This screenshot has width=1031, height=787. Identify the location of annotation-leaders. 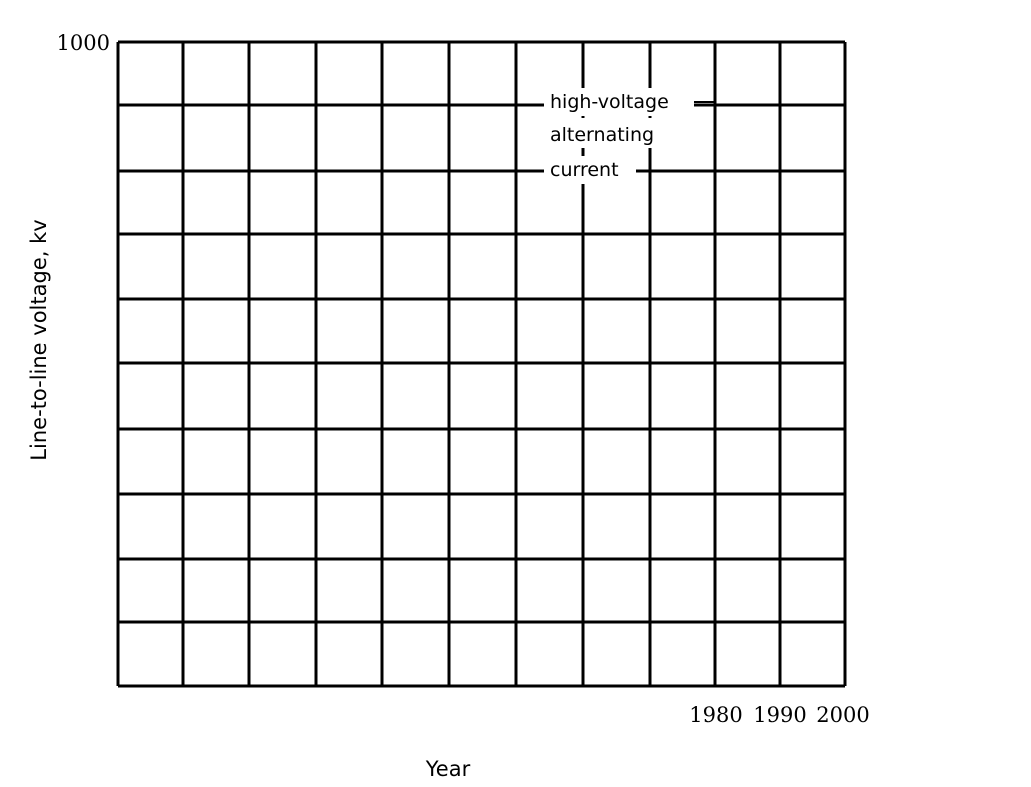
(676, 136).